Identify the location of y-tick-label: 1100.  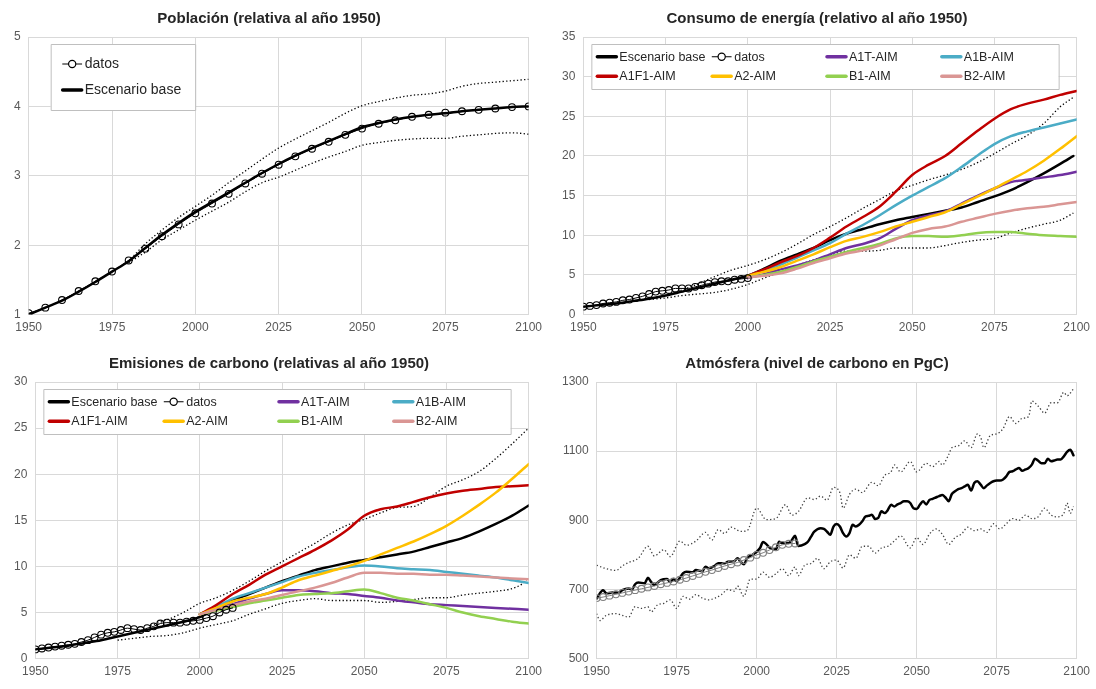
(576, 450).